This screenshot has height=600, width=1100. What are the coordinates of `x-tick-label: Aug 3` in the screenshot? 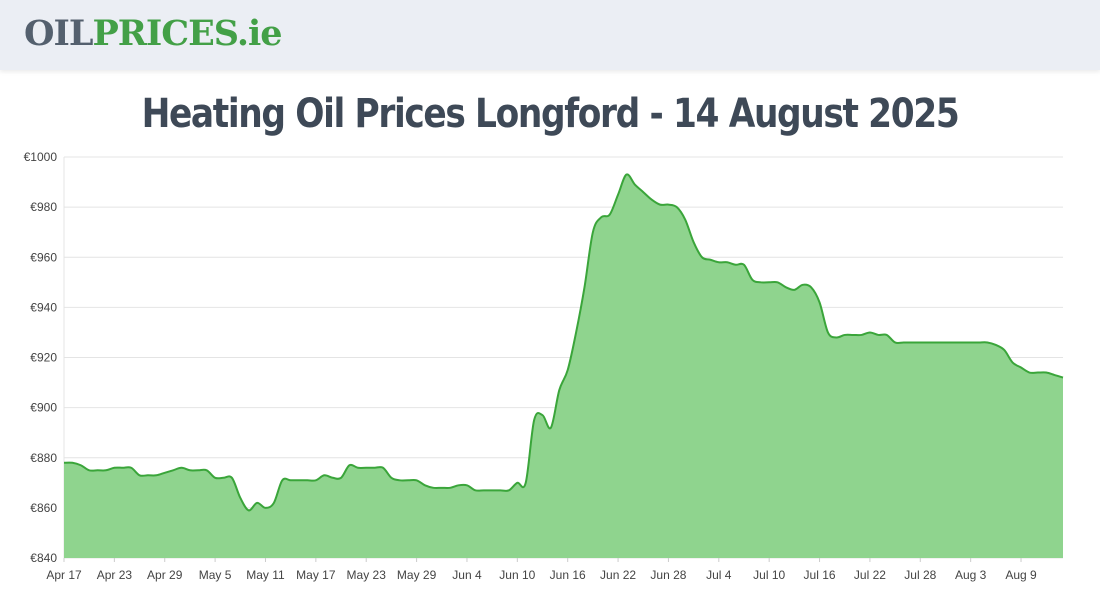 It's located at (971, 575).